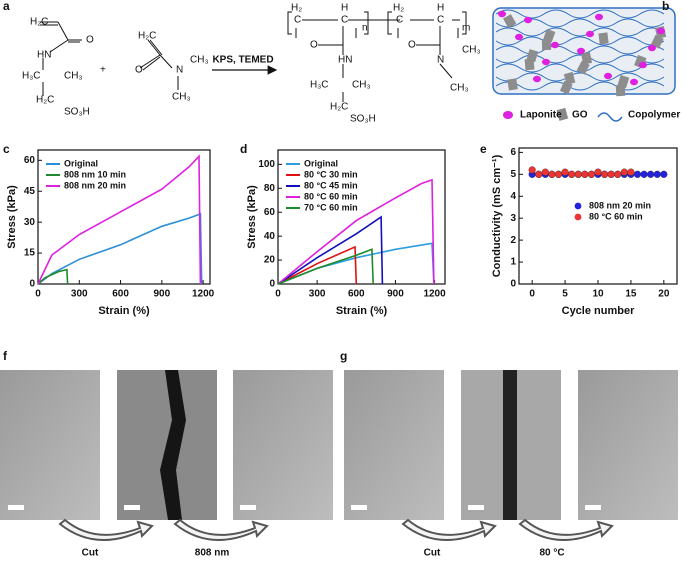 The height and width of the screenshot is (570, 685). I want to click on x-tick-label: 5, so click(565, 294).